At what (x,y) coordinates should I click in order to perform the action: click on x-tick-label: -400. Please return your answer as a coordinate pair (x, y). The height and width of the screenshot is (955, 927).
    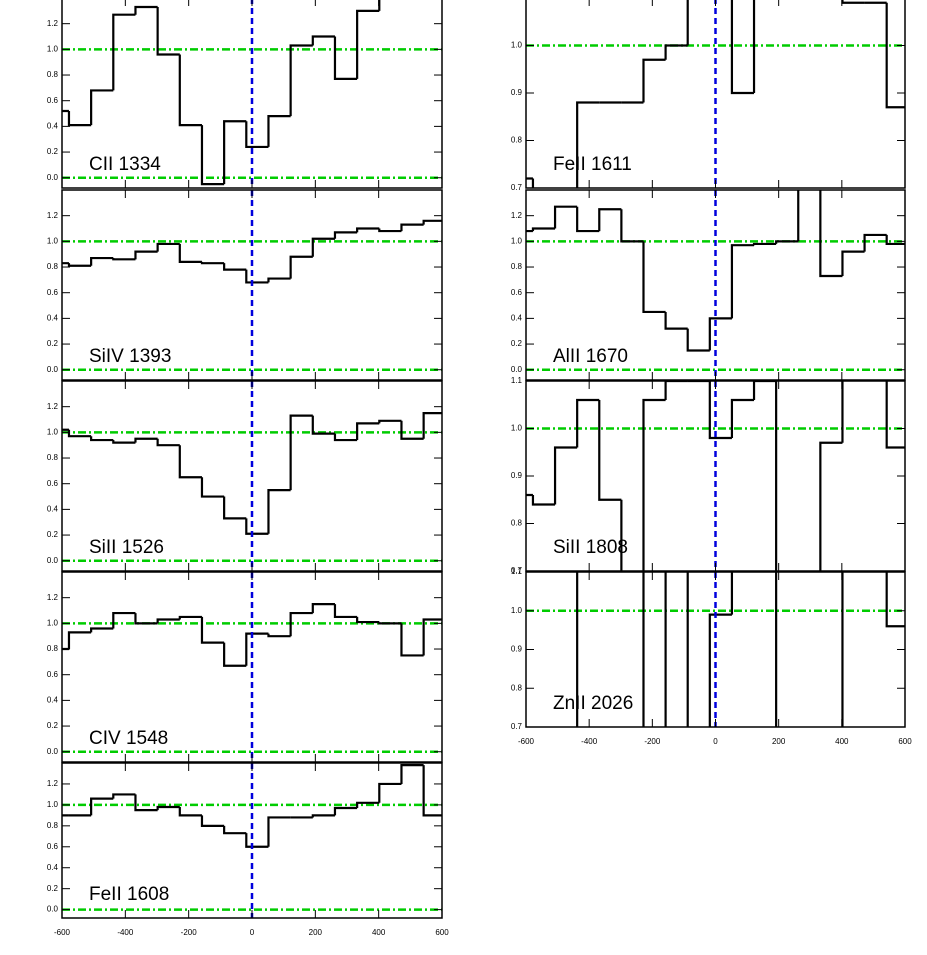
    Looking at the image, I should click on (125, 932).